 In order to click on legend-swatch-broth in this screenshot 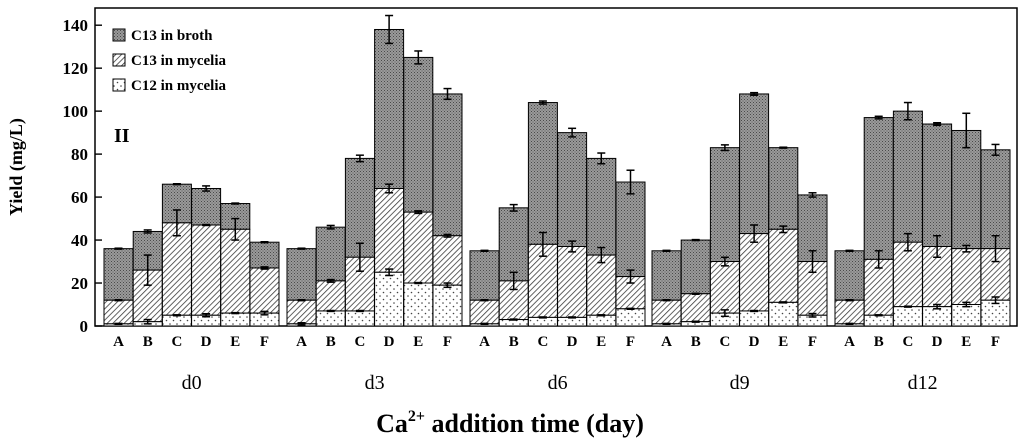, I will do `click(119, 35)`.